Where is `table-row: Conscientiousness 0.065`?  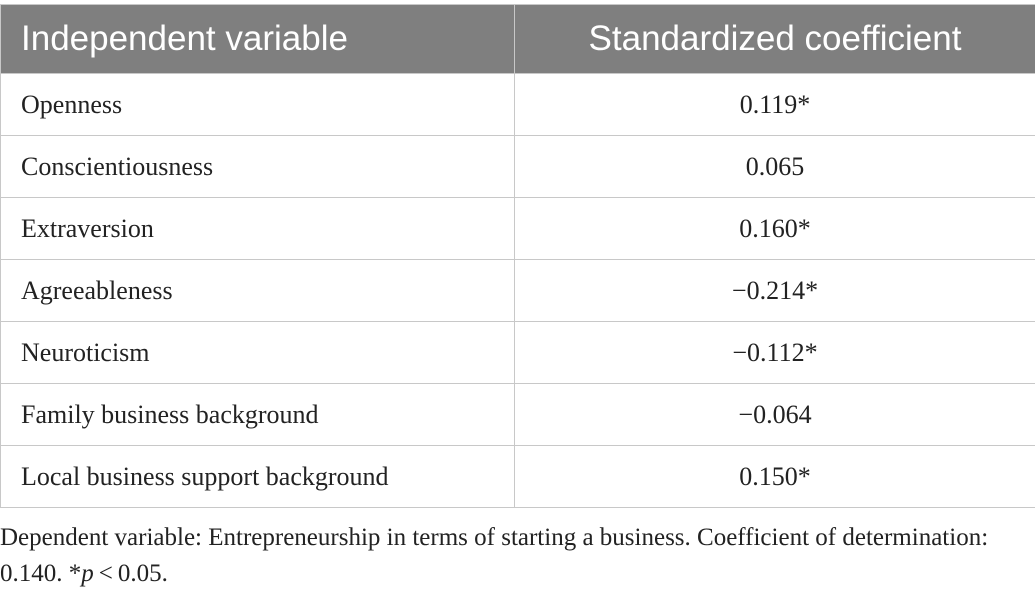 table-row: Conscientiousness 0.065 is located at coordinates (517, 166).